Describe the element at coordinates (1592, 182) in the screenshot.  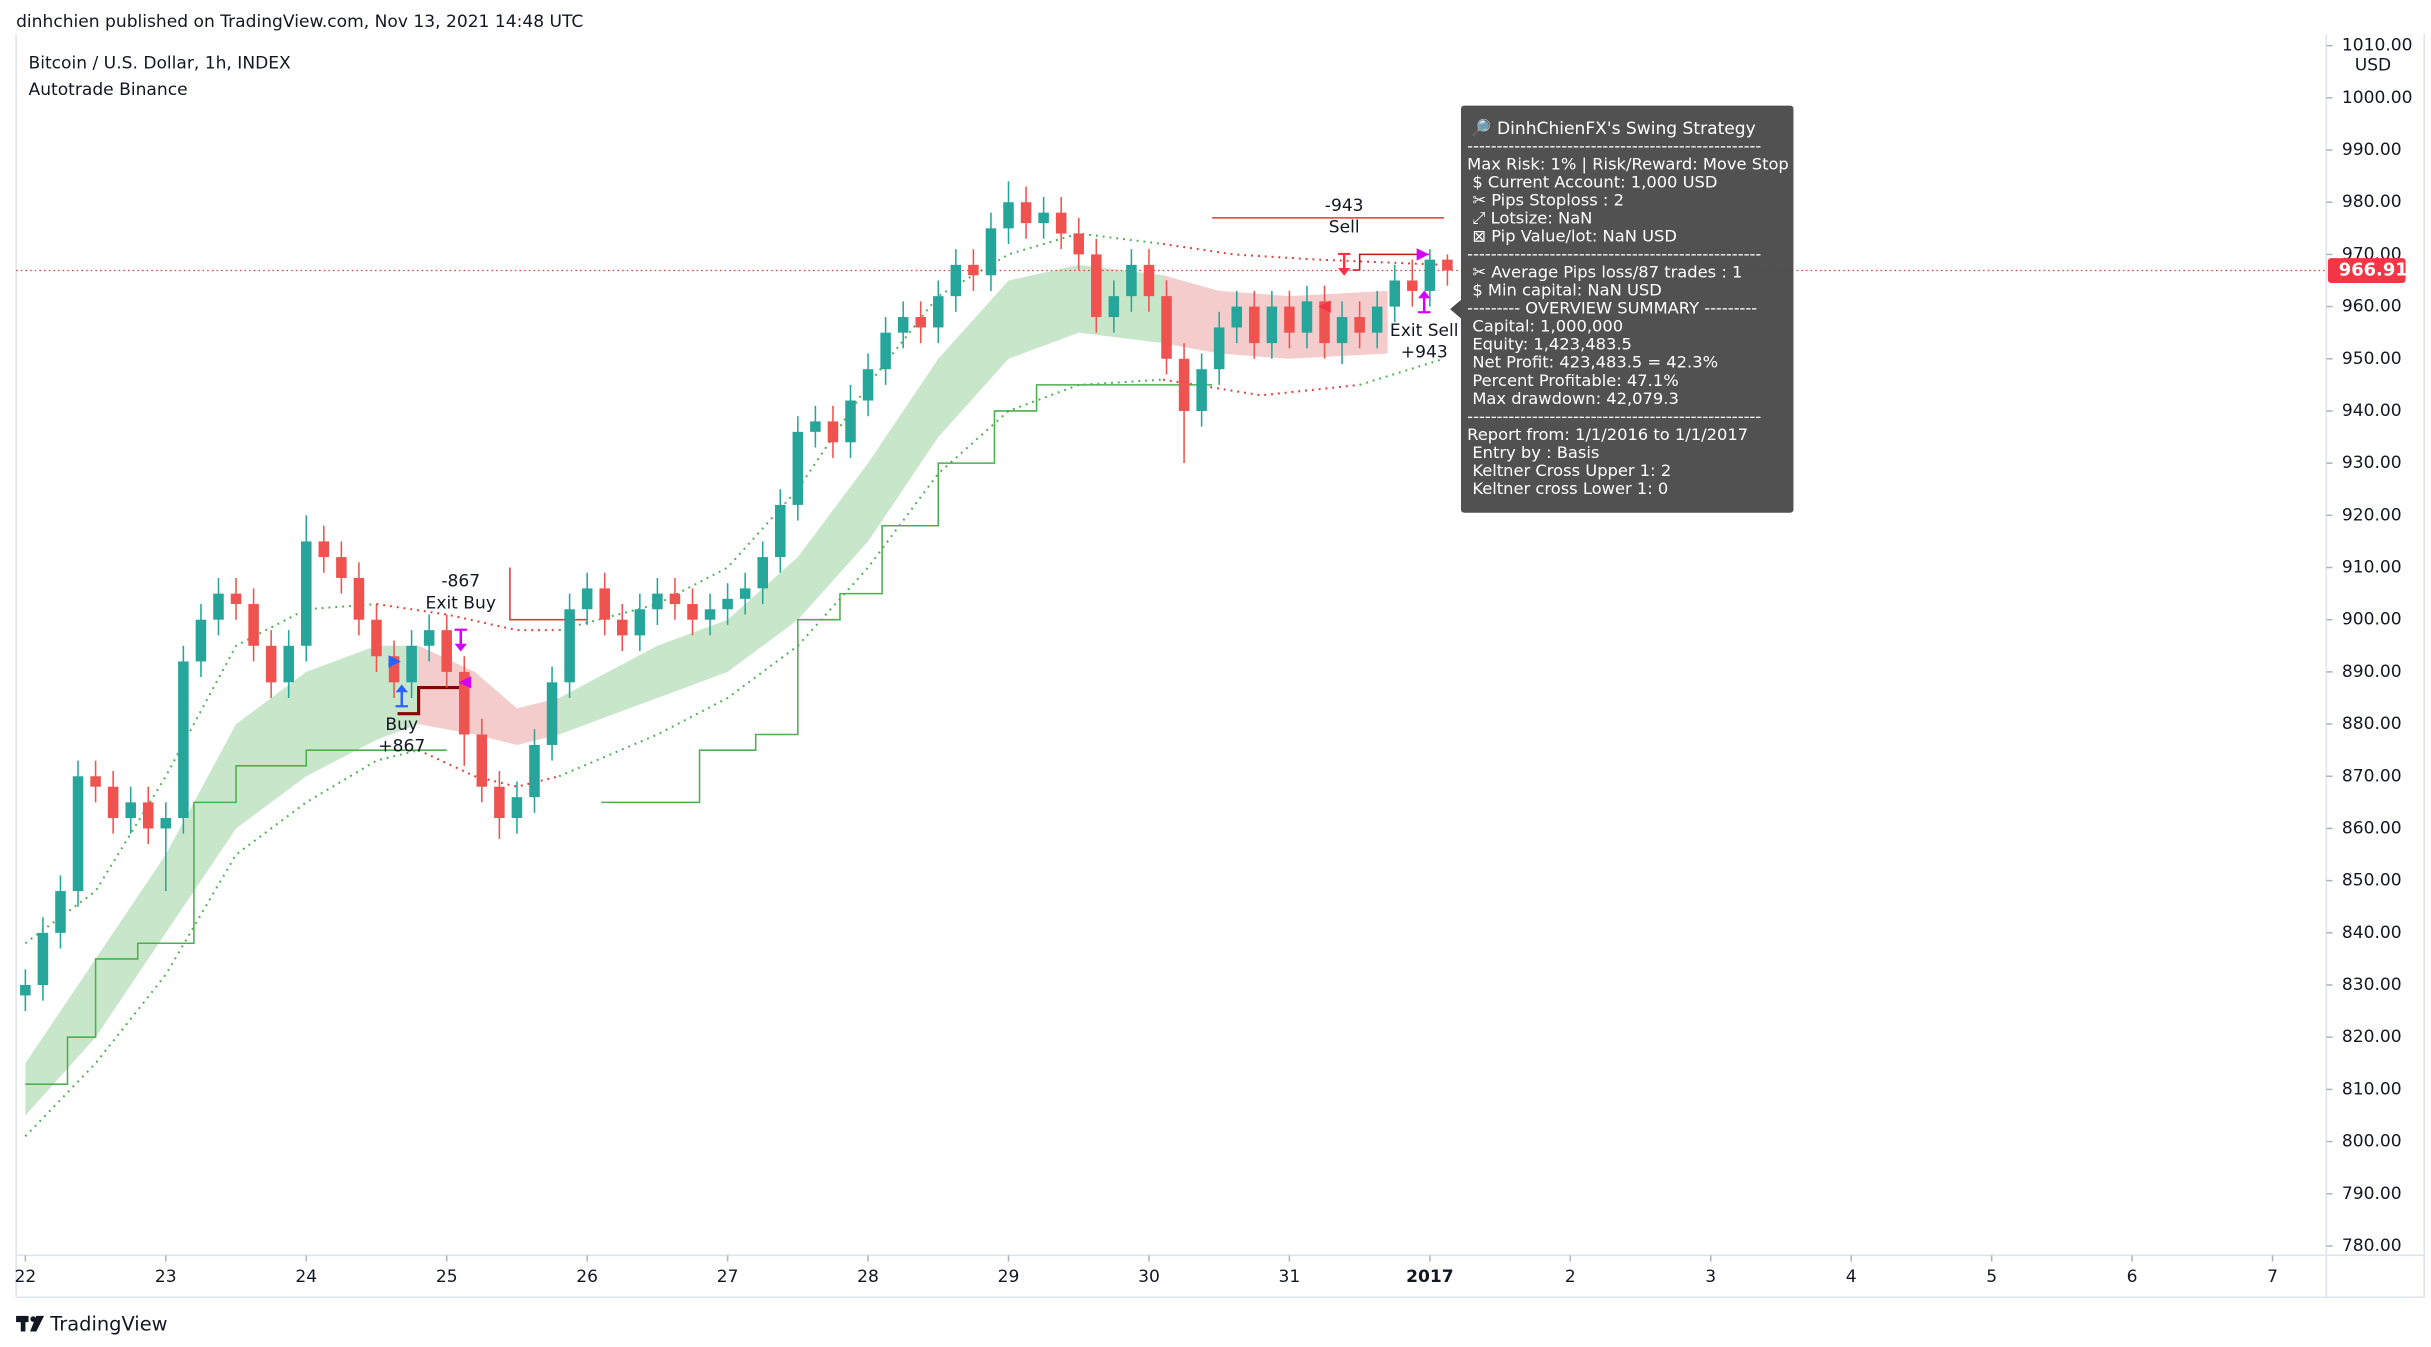
I see `info-box-line: $ Current Account: 1,000 USD` at that location.